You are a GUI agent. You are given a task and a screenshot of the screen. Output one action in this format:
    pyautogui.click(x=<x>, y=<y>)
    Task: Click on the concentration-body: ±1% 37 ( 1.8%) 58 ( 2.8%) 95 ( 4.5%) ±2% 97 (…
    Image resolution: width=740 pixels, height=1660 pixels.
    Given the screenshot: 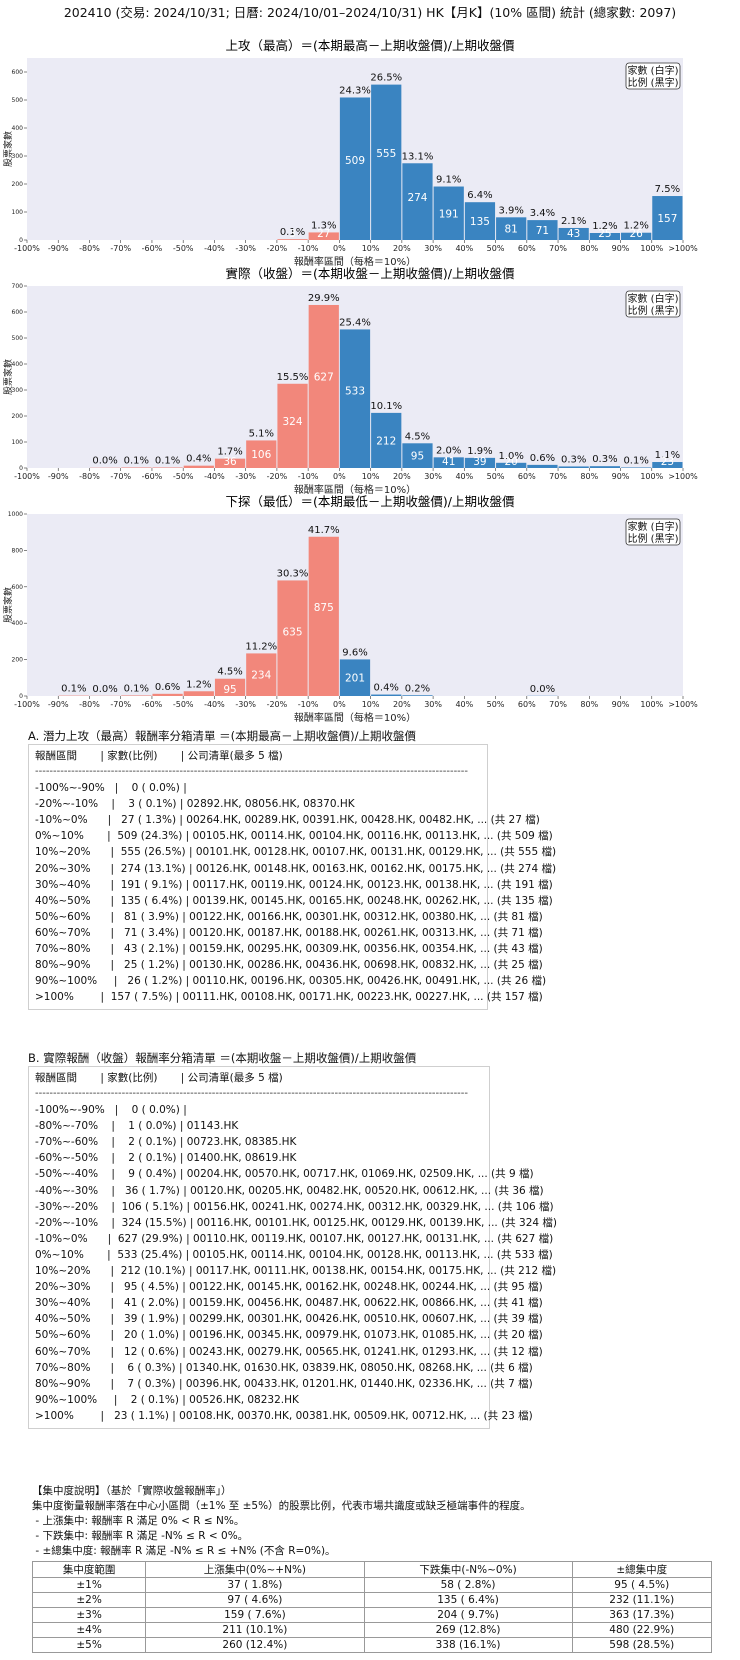 What is the action you would take?
    pyautogui.click(x=371, y=1615)
    